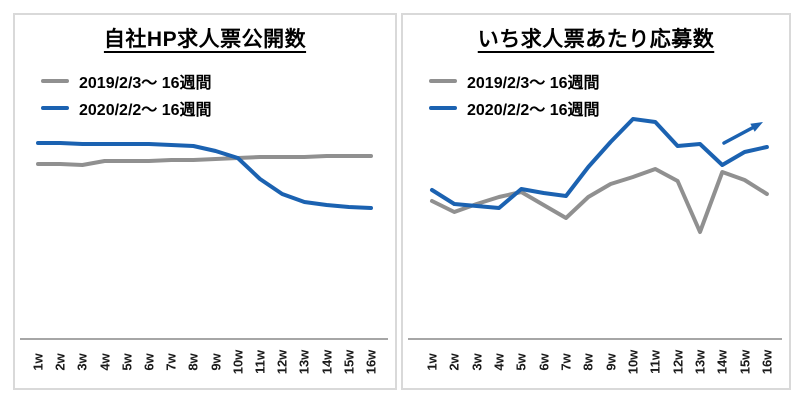  Describe the element at coordinates (205, 39) in the screenshot. I see `chart-title: 自社HP求人票公開数` at that location.